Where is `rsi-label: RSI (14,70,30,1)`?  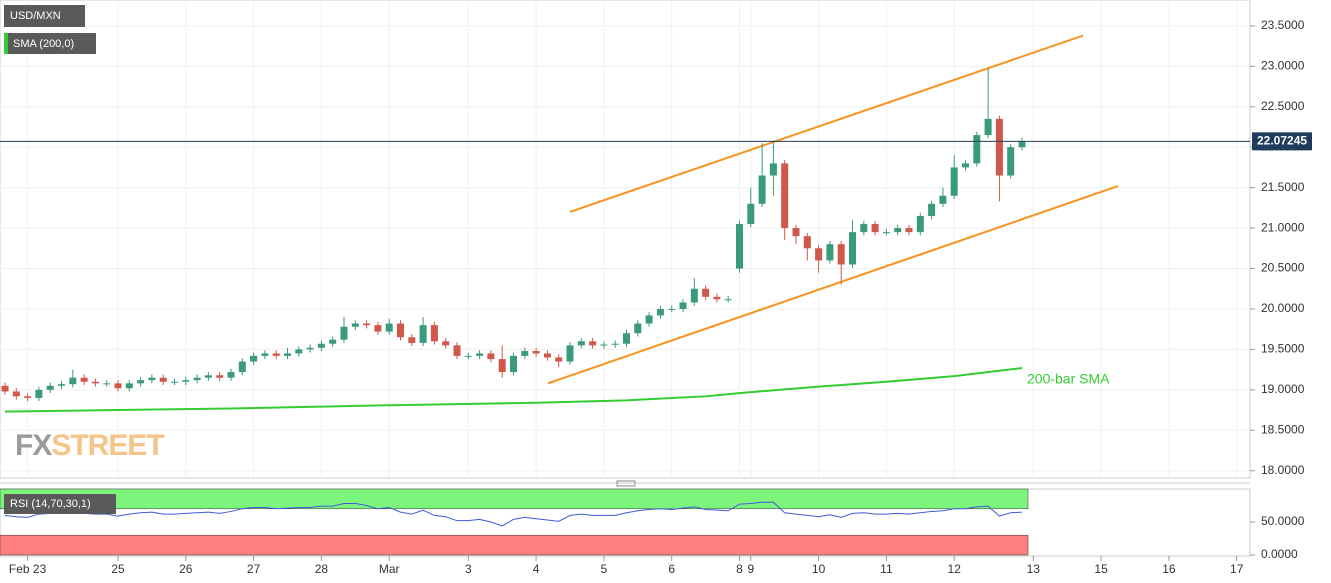
rsi-label: RSI (14,70,30,1) is located at coordinates (50, 504).